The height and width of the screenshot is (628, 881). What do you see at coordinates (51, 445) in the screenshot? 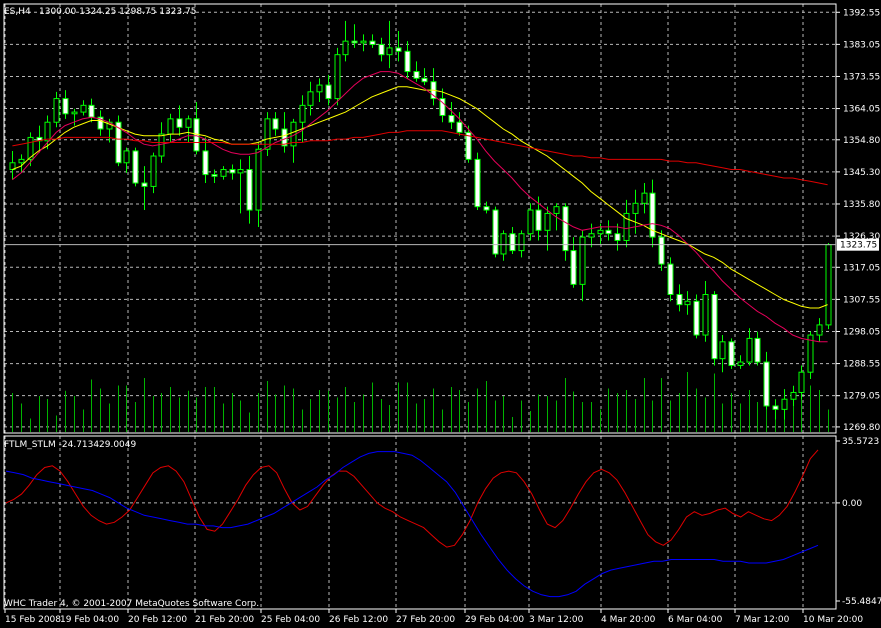
I see `indicator-label: FTLM_STLM -24.7134` at bounding box center [51, 445].